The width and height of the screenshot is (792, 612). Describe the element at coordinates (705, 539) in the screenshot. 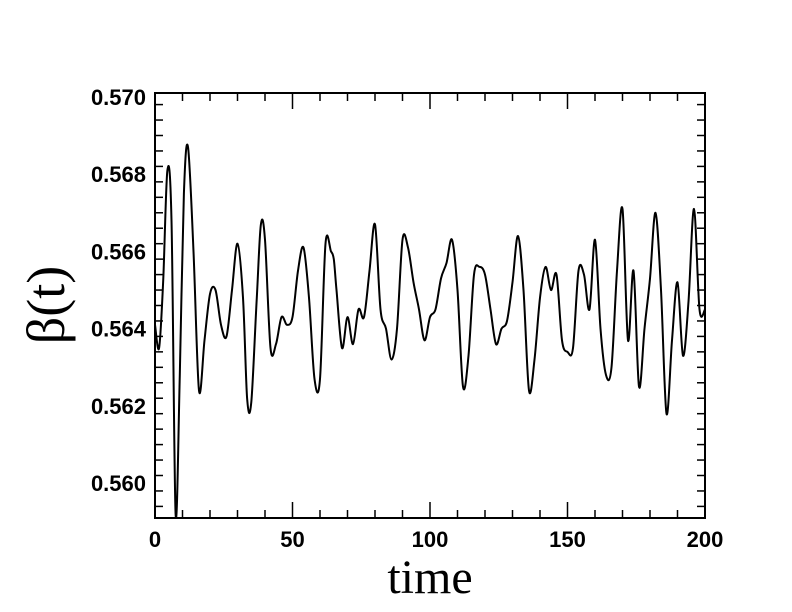

I see `x-tick-label: 200` at that location.